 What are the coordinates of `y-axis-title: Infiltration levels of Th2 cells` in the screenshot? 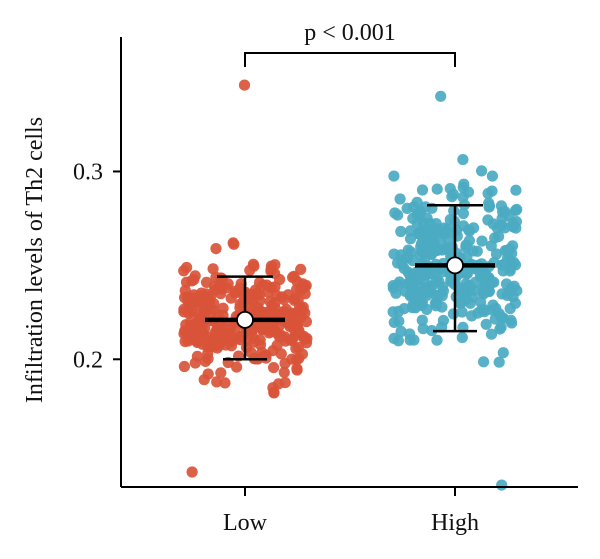 It's located at (35, 260).